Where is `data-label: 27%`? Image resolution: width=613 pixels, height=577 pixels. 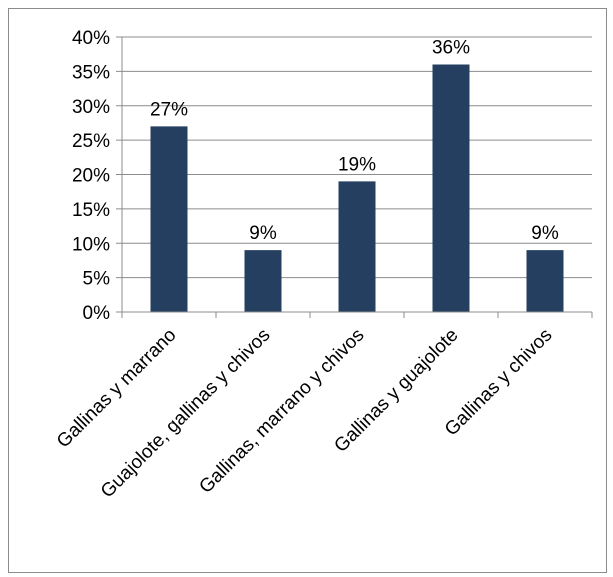 data-label: 27% is located at coordinates (169, 109).